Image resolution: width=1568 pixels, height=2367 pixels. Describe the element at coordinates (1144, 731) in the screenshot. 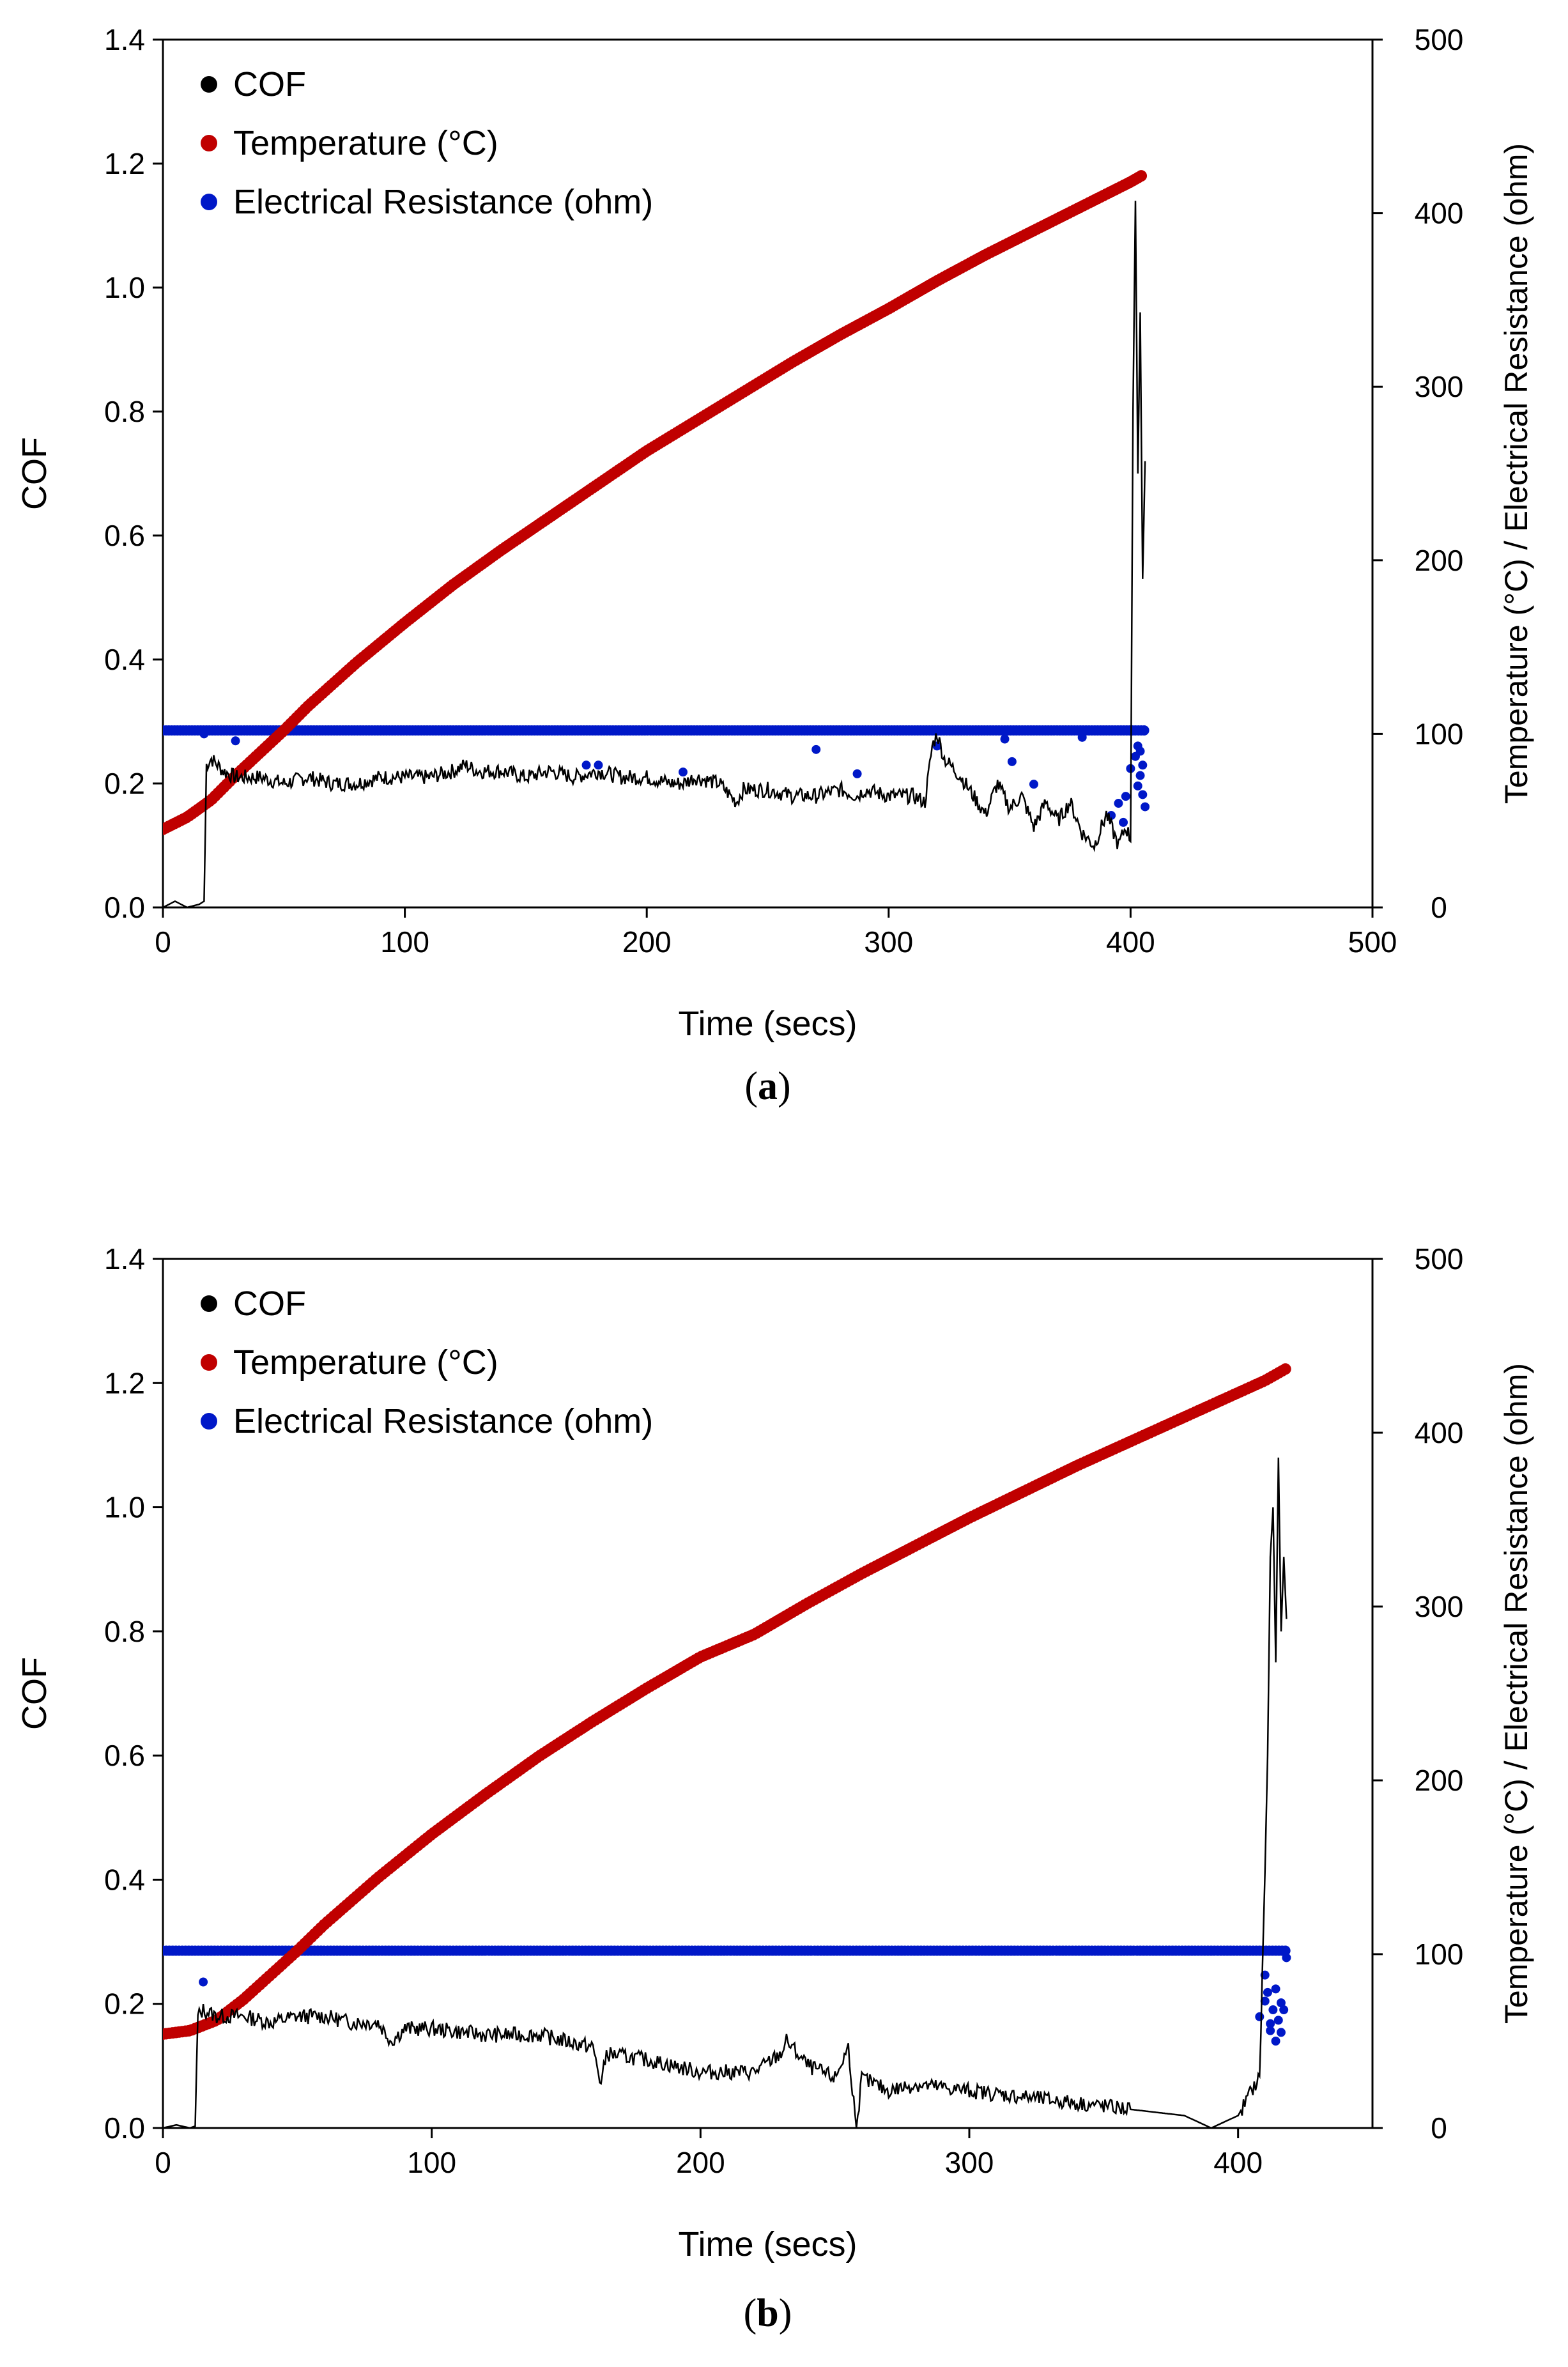

I see `resistance-marker` at that location.